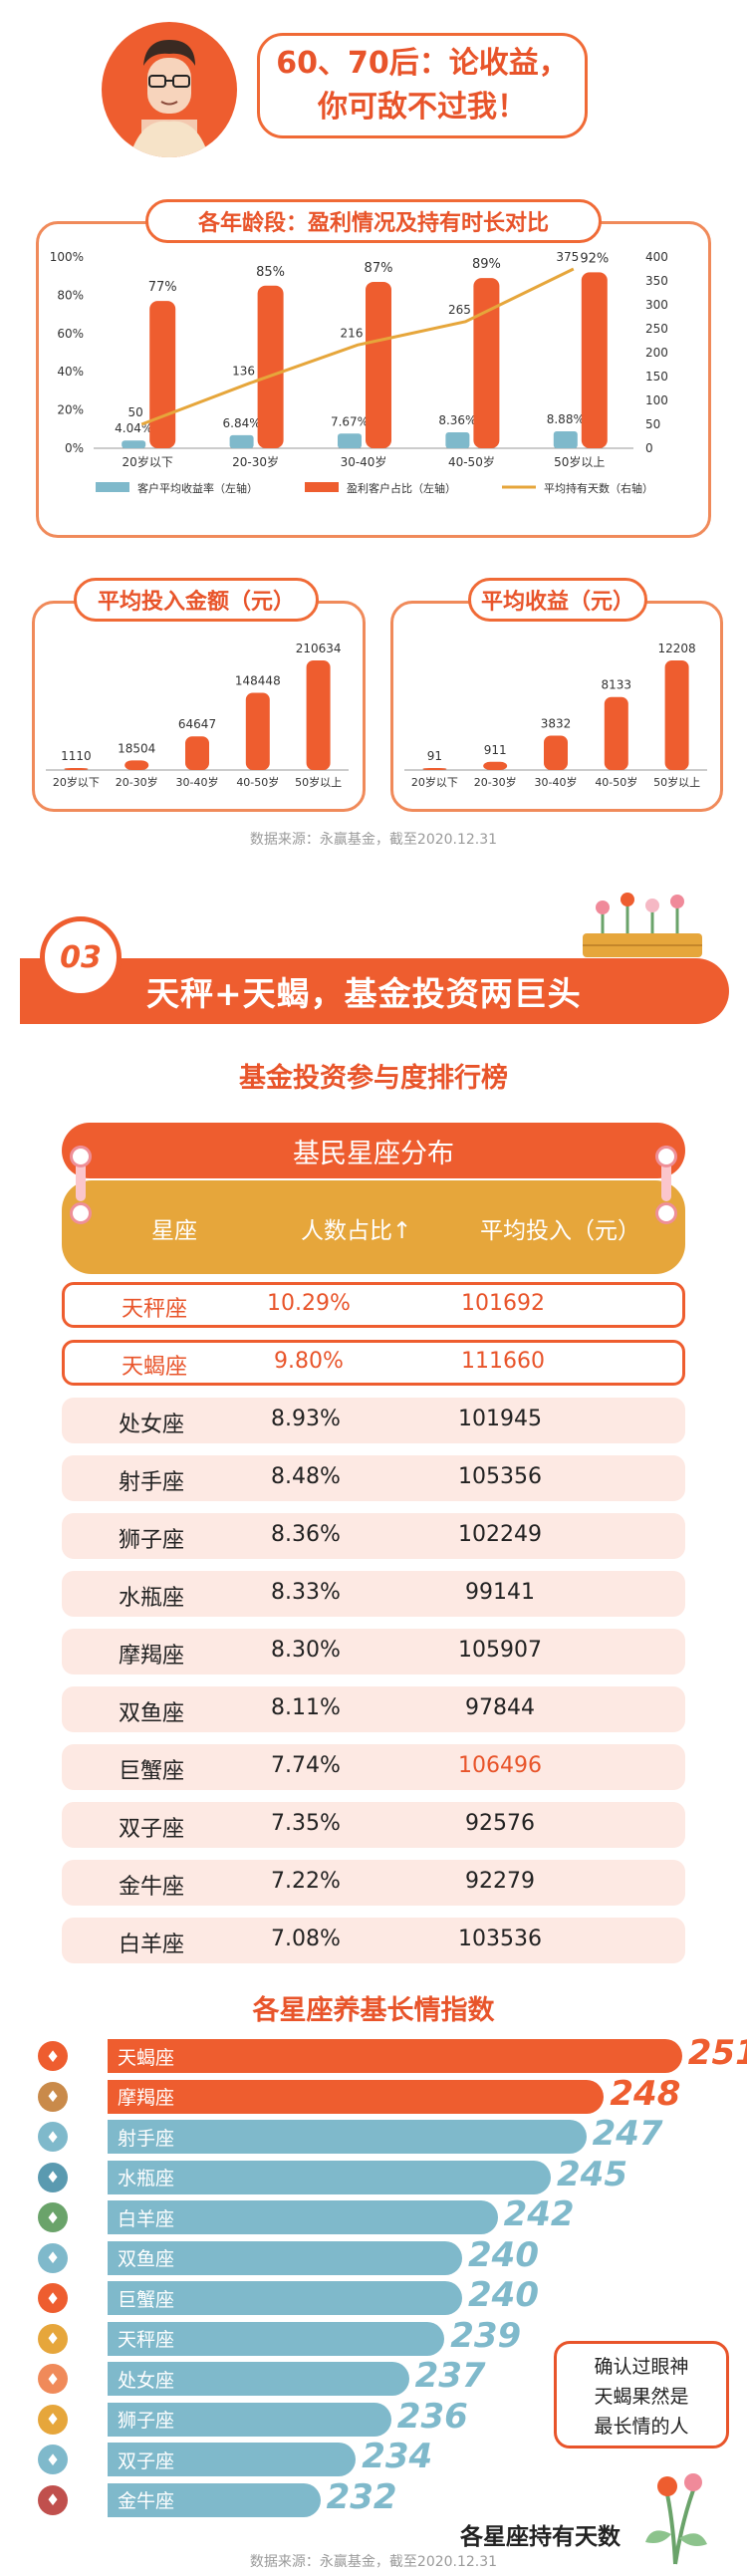  I want to click on note-box: 确认过眼神 天蝎果然是 最长情的人, so click(641, 2394).